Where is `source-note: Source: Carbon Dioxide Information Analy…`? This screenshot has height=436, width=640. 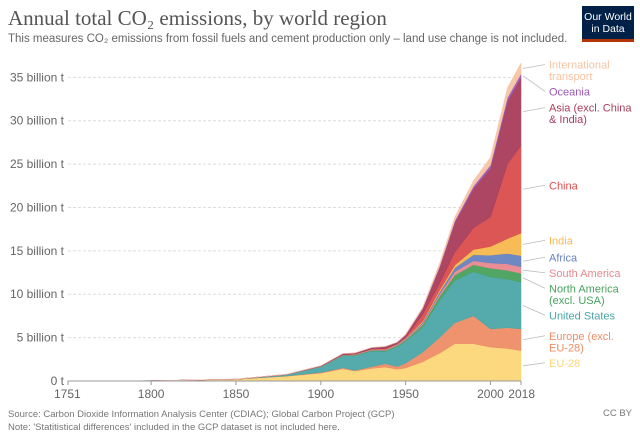 source-note: Source: Carbon Dioxide Information Analy… is located at coordinates (201, 414).